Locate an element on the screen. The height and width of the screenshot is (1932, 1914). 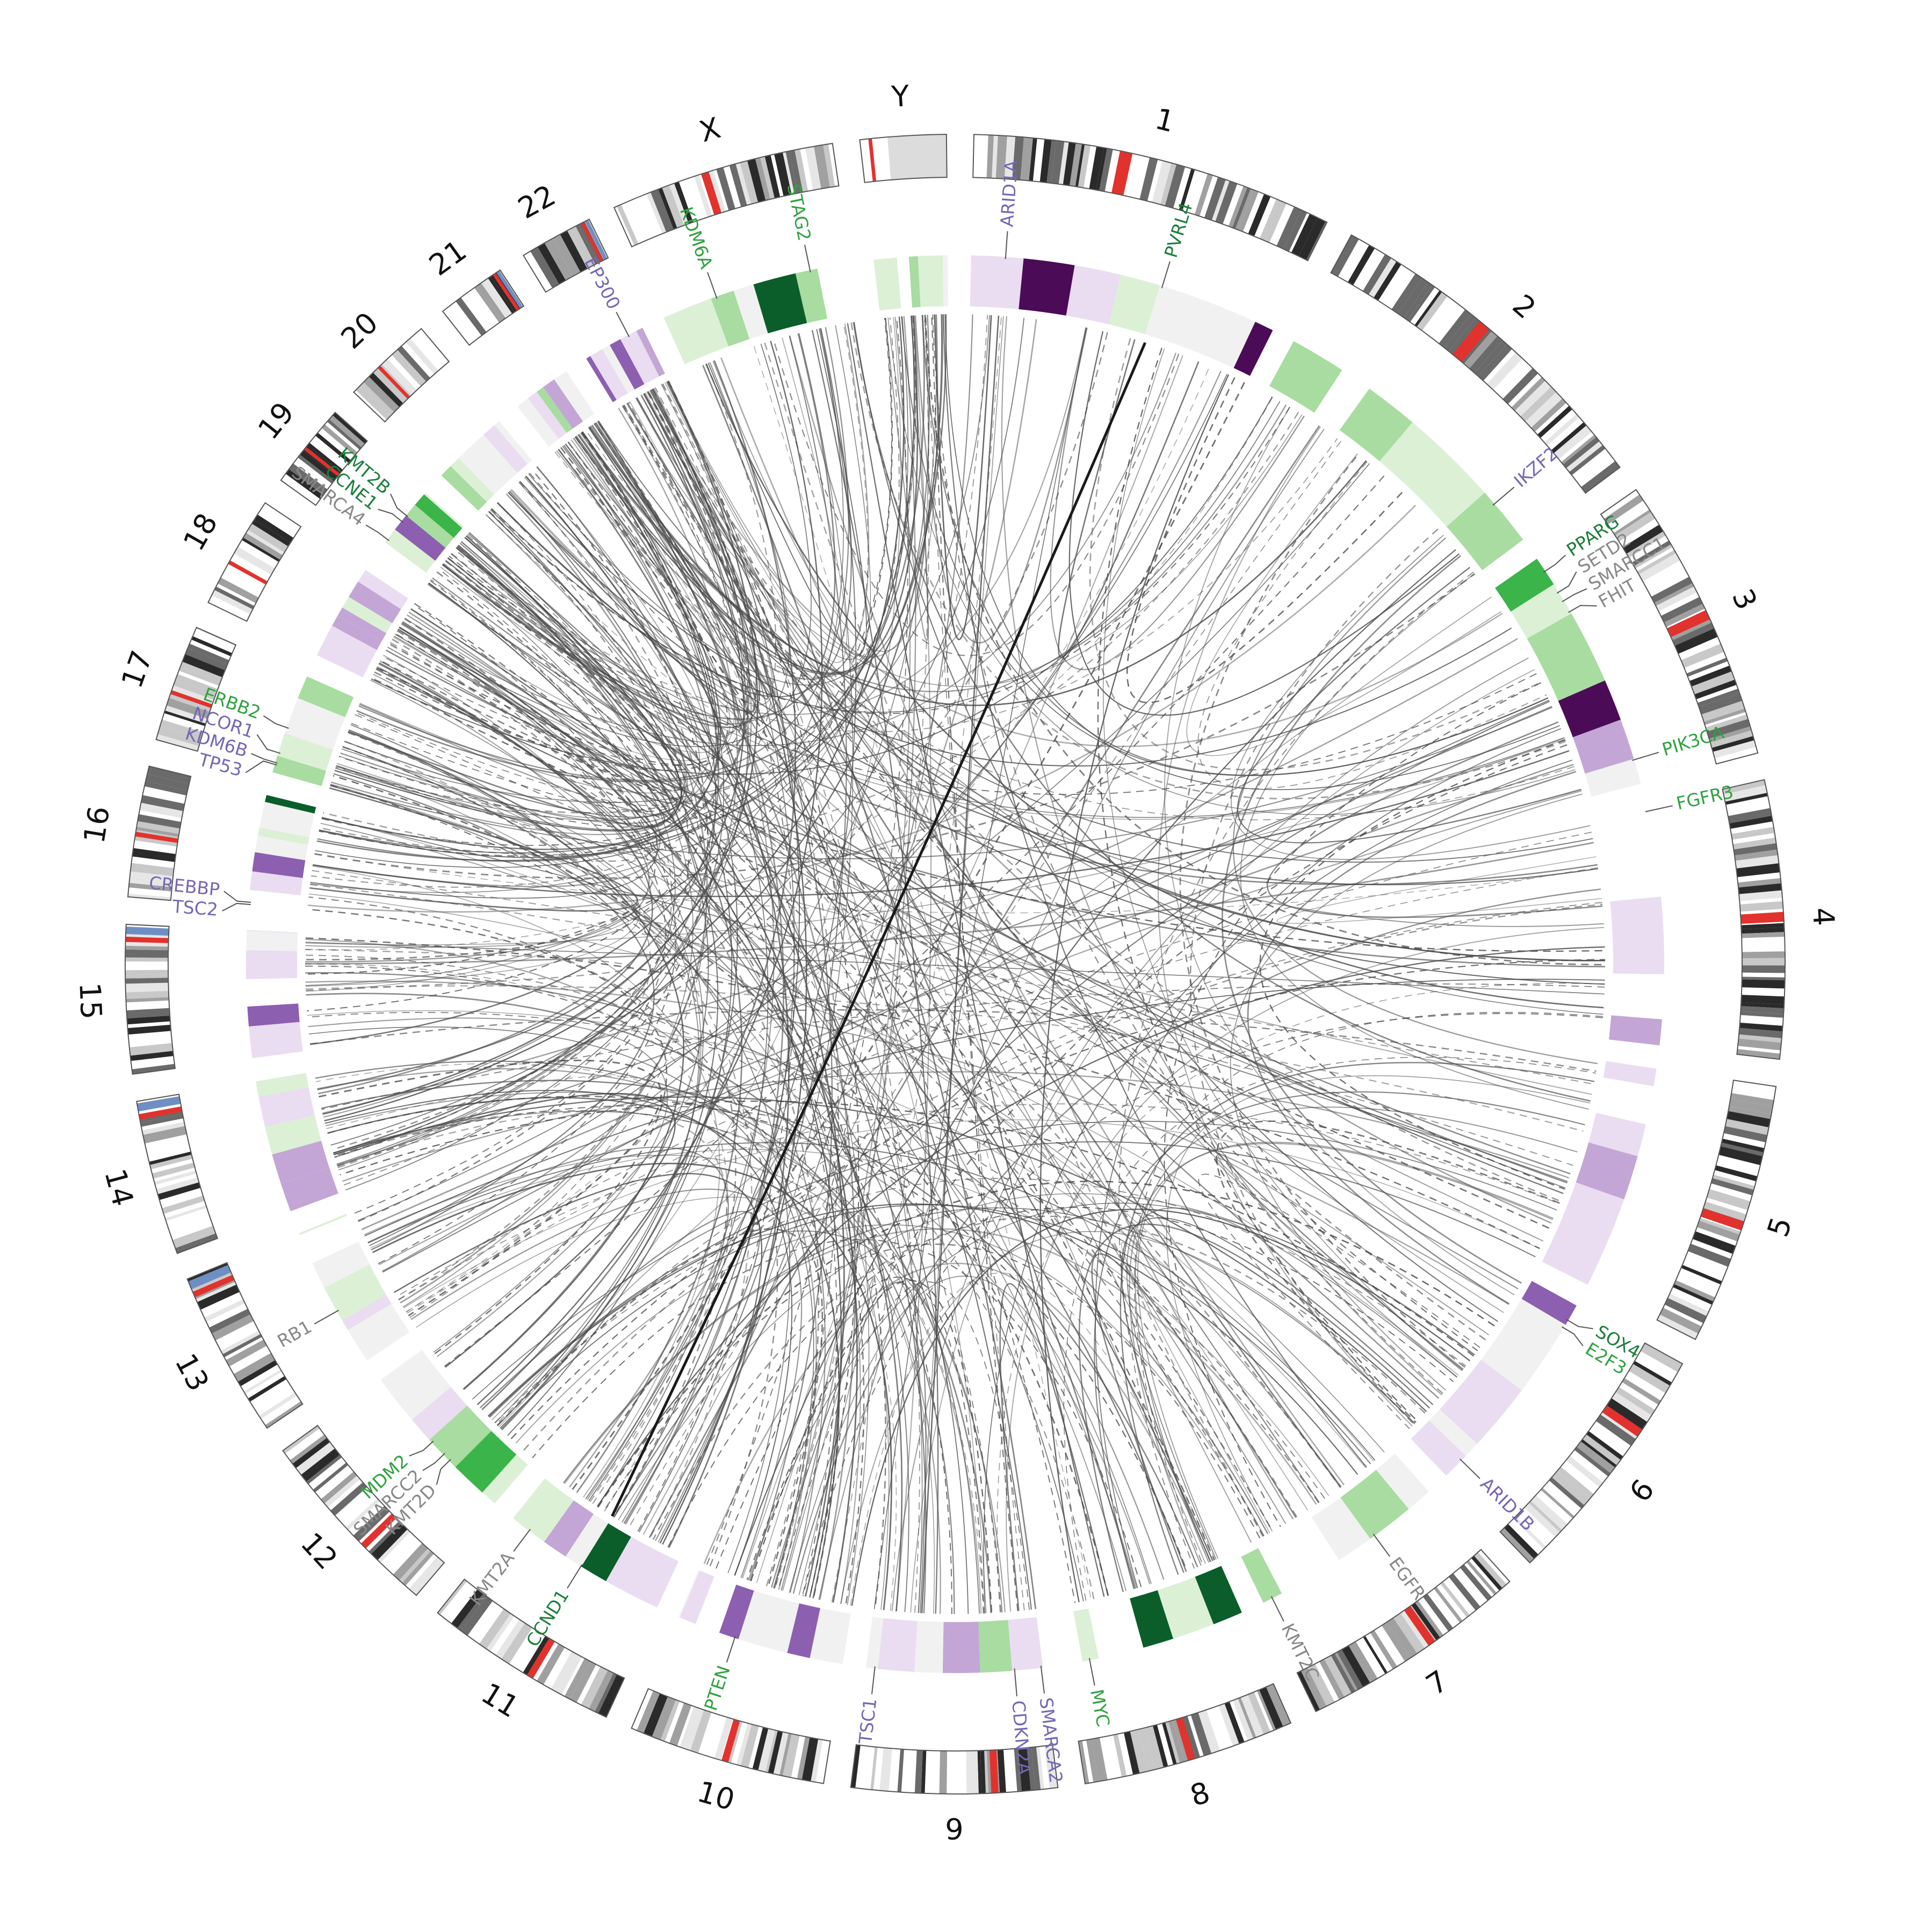
chromosome-12-outline is located at coordinates (363, 1510).